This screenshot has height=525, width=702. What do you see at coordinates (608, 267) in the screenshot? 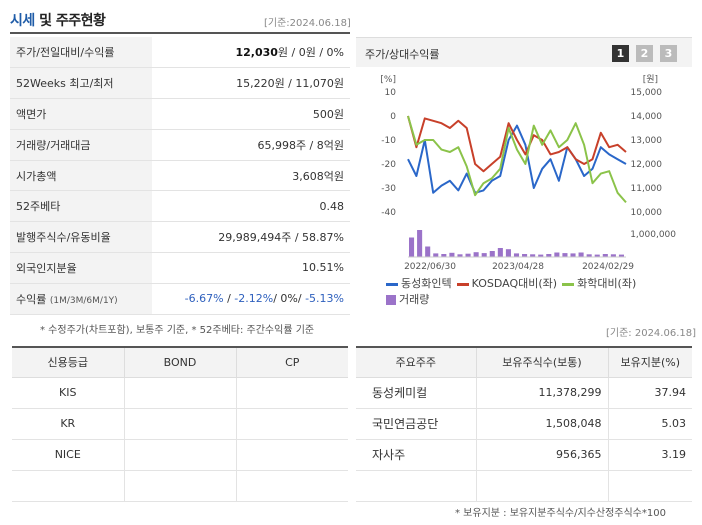
I see `x-tick-label: 2024/02/29` at bounding box center [608, 267].